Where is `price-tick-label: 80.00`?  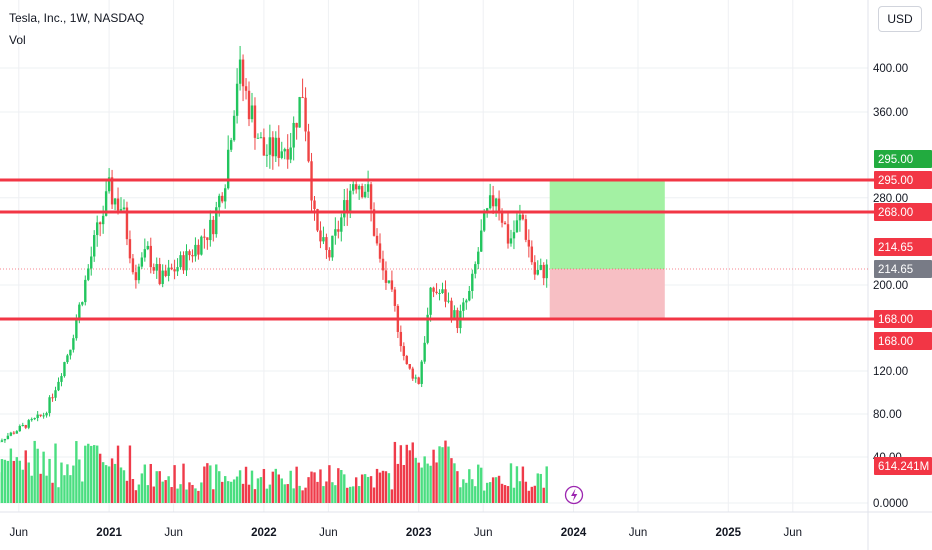
price-tick-label: 80.00 is located at coordinates (887, 415).